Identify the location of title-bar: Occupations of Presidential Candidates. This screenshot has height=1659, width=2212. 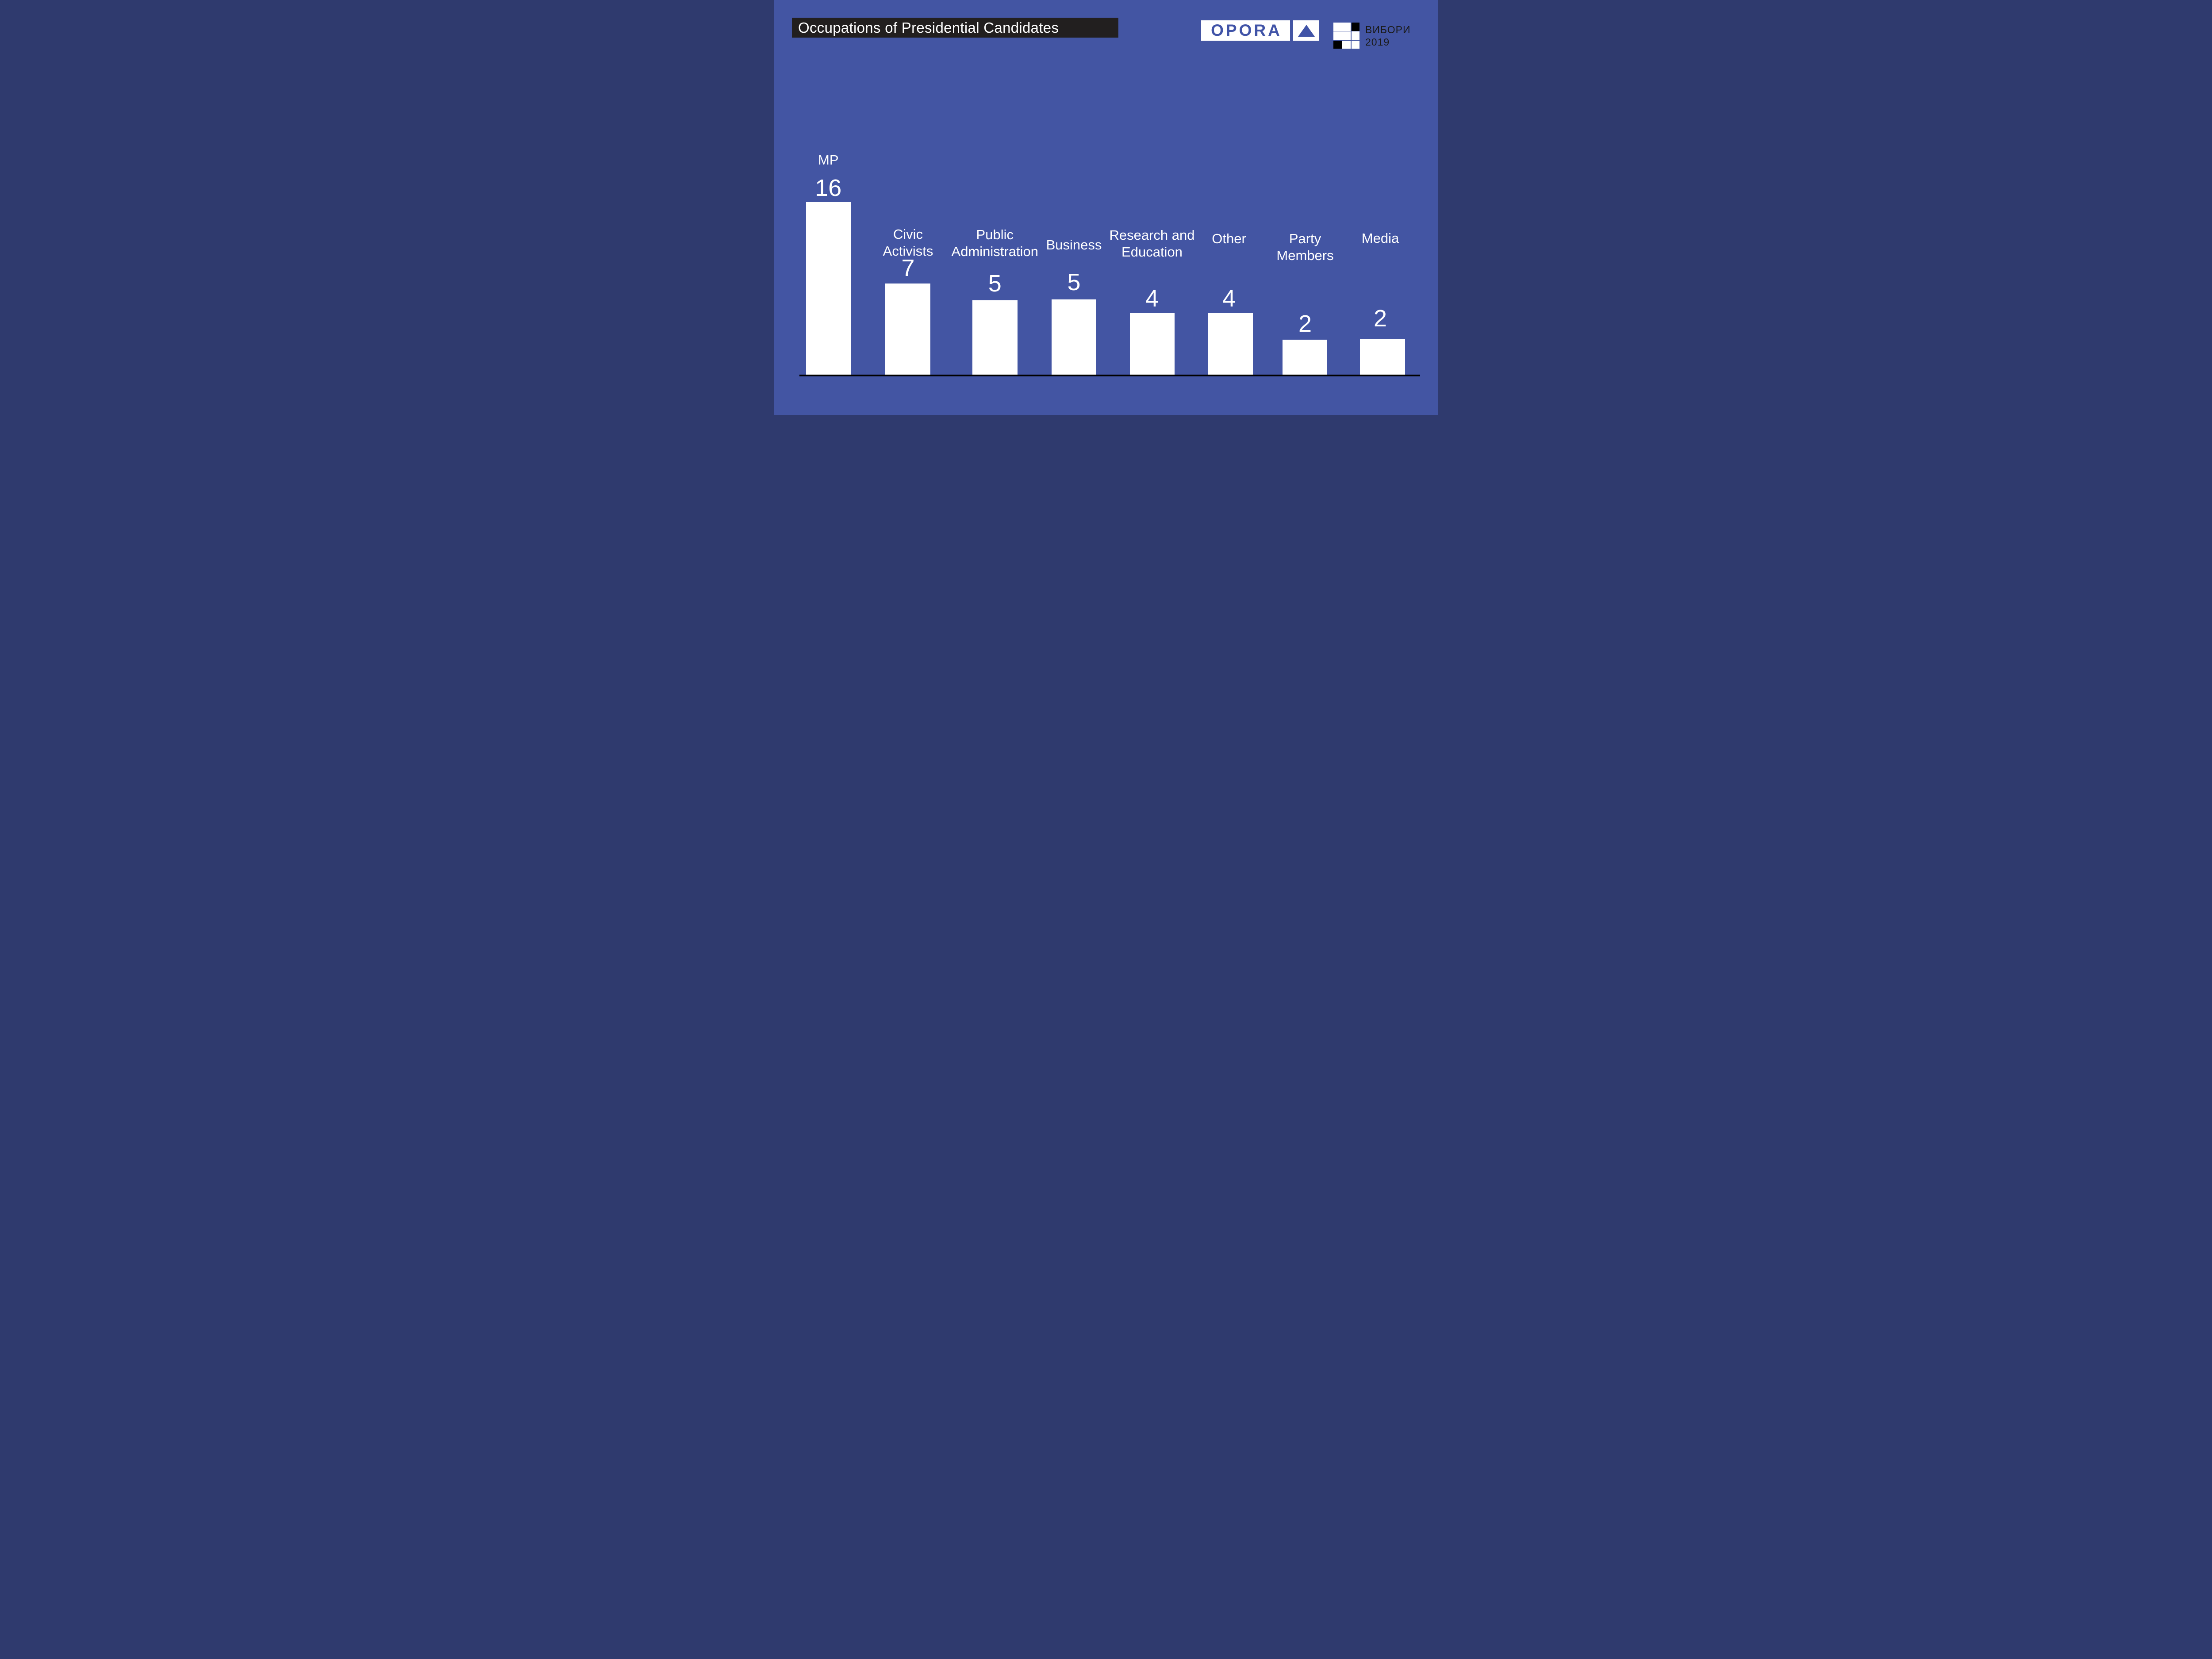
(955, 28).